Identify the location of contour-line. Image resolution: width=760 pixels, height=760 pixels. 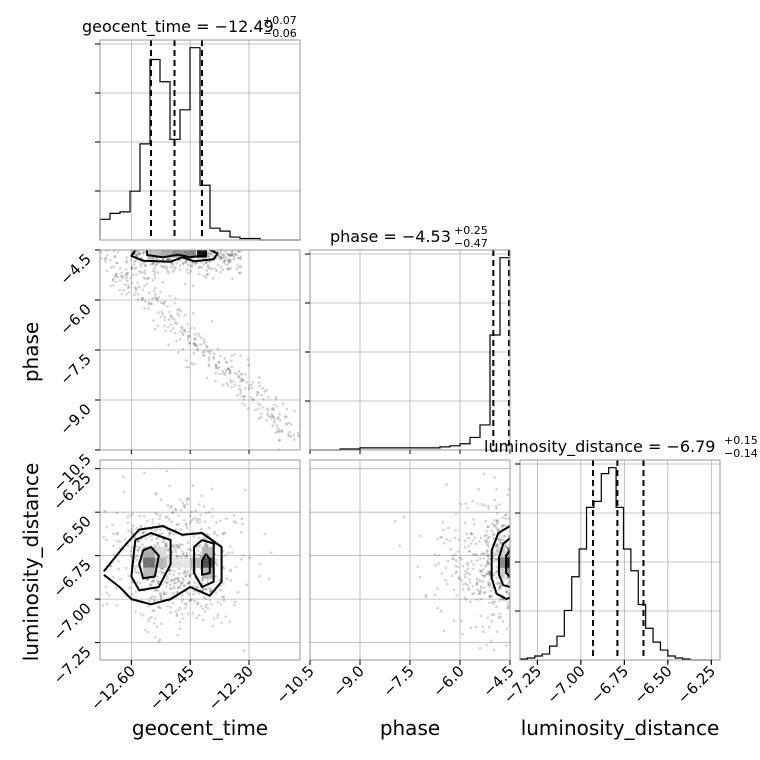
(176, 254).